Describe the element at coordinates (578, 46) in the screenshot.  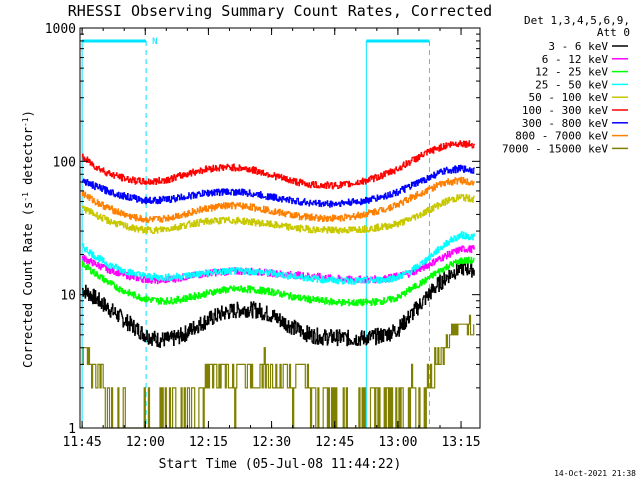
I see `legend-entry-label: 3 - 6 keV` at that location.